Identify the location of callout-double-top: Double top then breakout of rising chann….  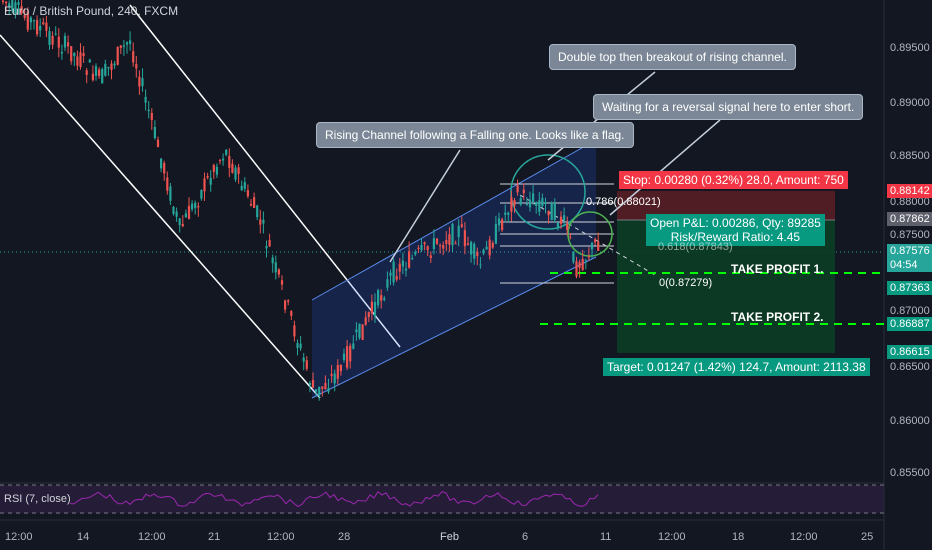
(672, 57).